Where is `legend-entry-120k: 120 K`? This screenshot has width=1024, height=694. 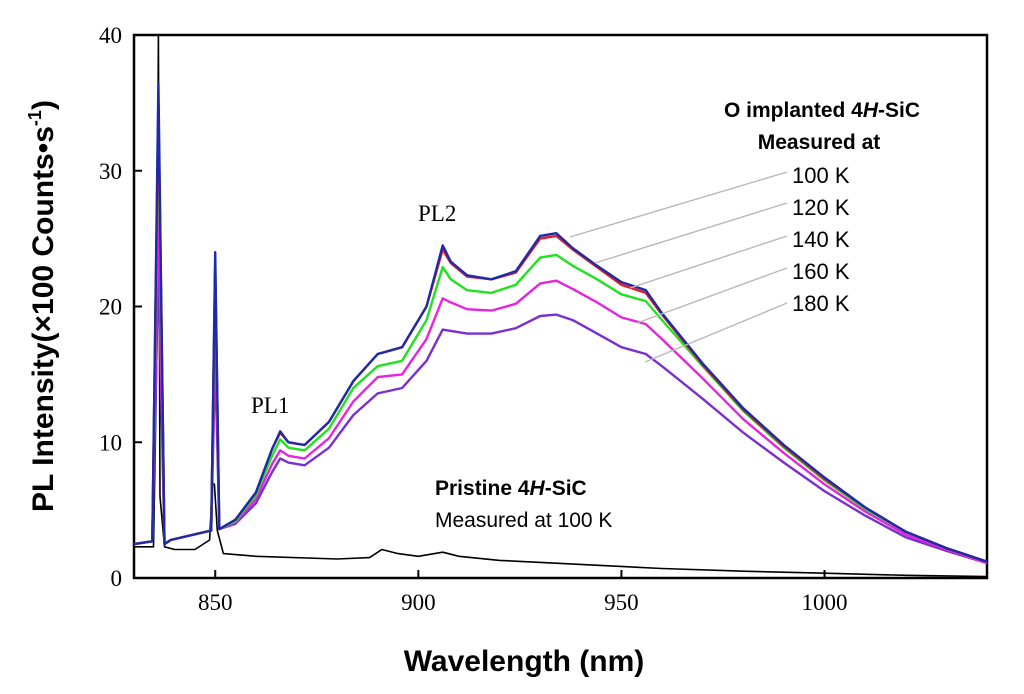
legend-entry-120k: 120 K is located at coordinates (821, 207).